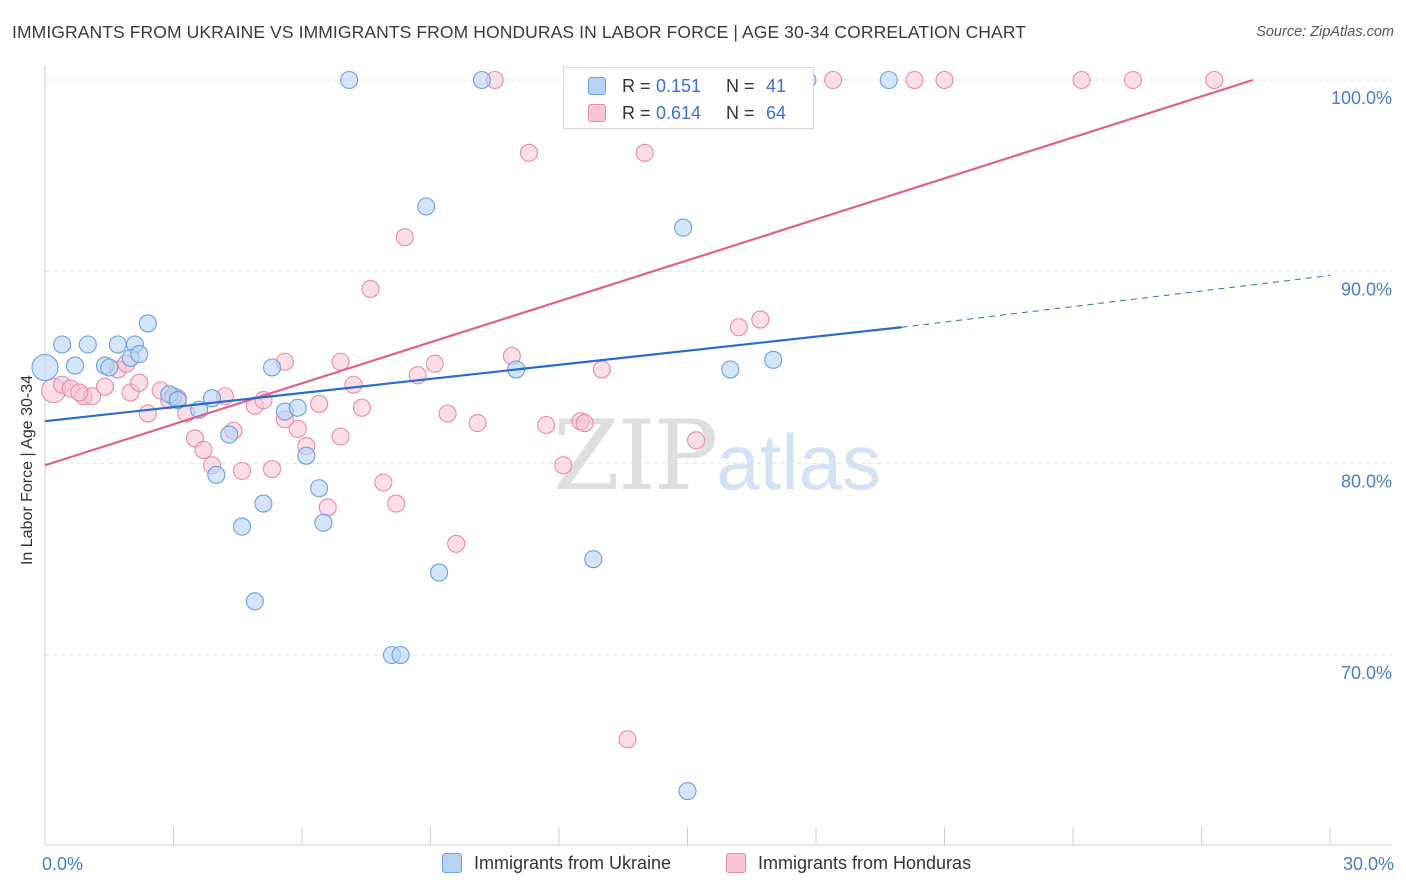  Describe the element at coordinates (679, 113) in the screenshot. I see `honduras-r-value: 0.614` at that location.